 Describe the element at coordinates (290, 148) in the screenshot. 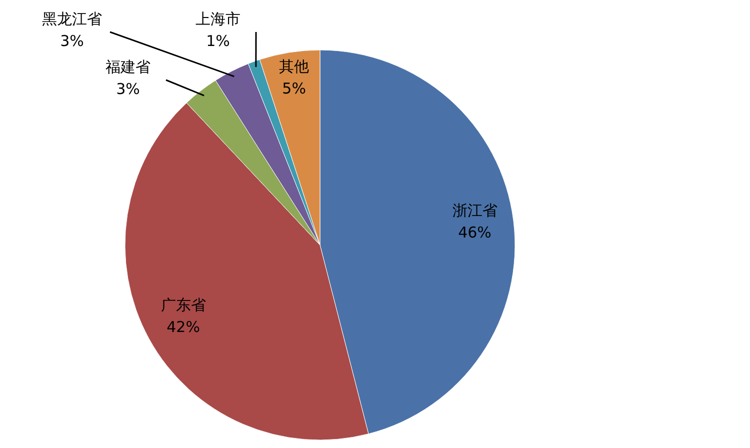

I see `slice: 其他 5%` at that location.